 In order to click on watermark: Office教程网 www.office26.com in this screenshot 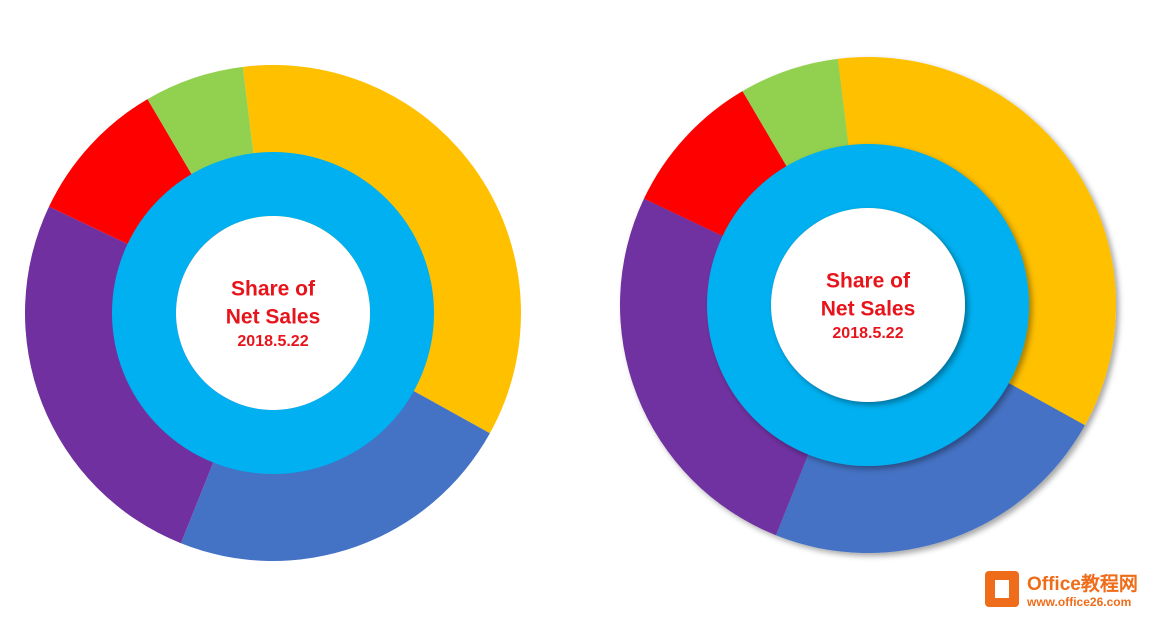, I will do `click(1061, 590)`.